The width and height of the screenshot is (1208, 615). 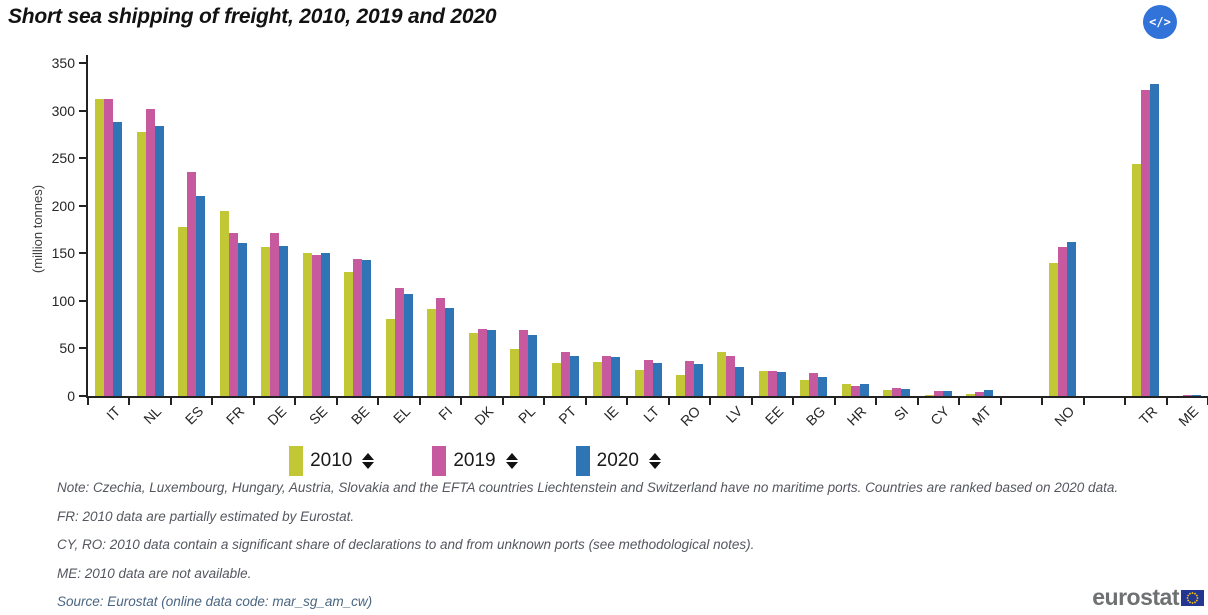 What do you see at coordinates (814, 384) in the screenshot?
I see `bar-BG-2019` at bounding box center [814, 384].